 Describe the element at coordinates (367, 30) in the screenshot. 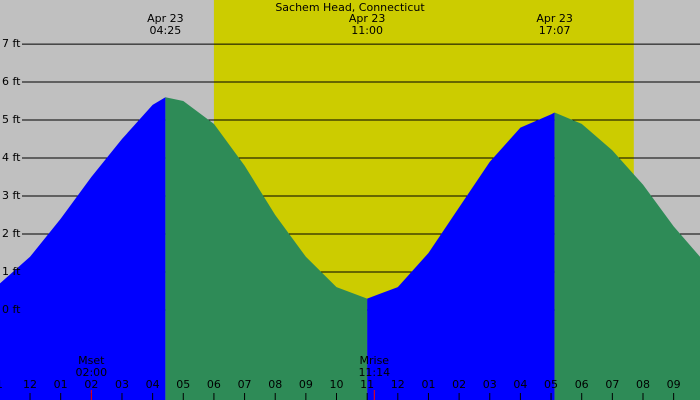

I see `extreme-time: 11:00` at that location.